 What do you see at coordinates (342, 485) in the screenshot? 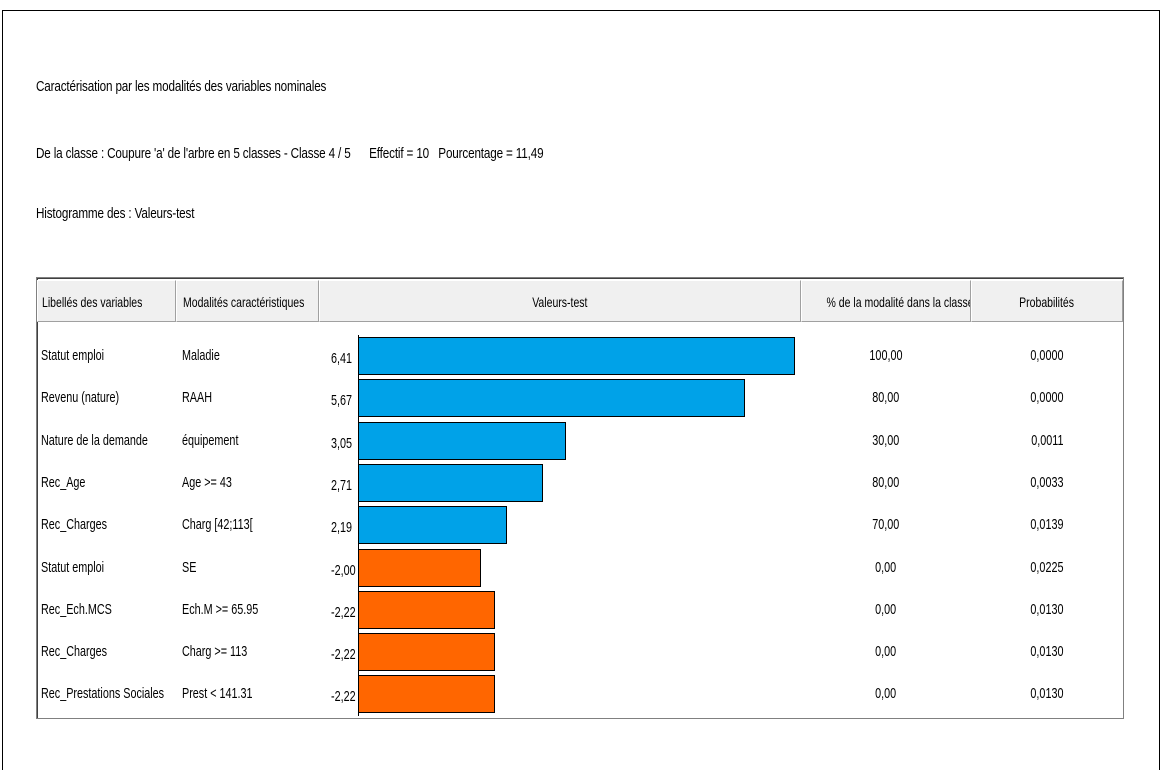
I see `value-test-label: 2,71` at bounding box center [342, 485].